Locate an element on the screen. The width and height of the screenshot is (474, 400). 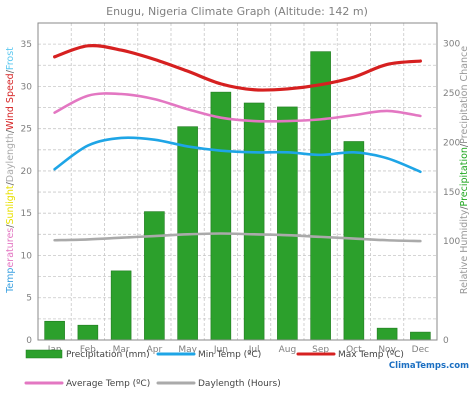
right-tick-label: 0 is located at coordinates (446, 341).